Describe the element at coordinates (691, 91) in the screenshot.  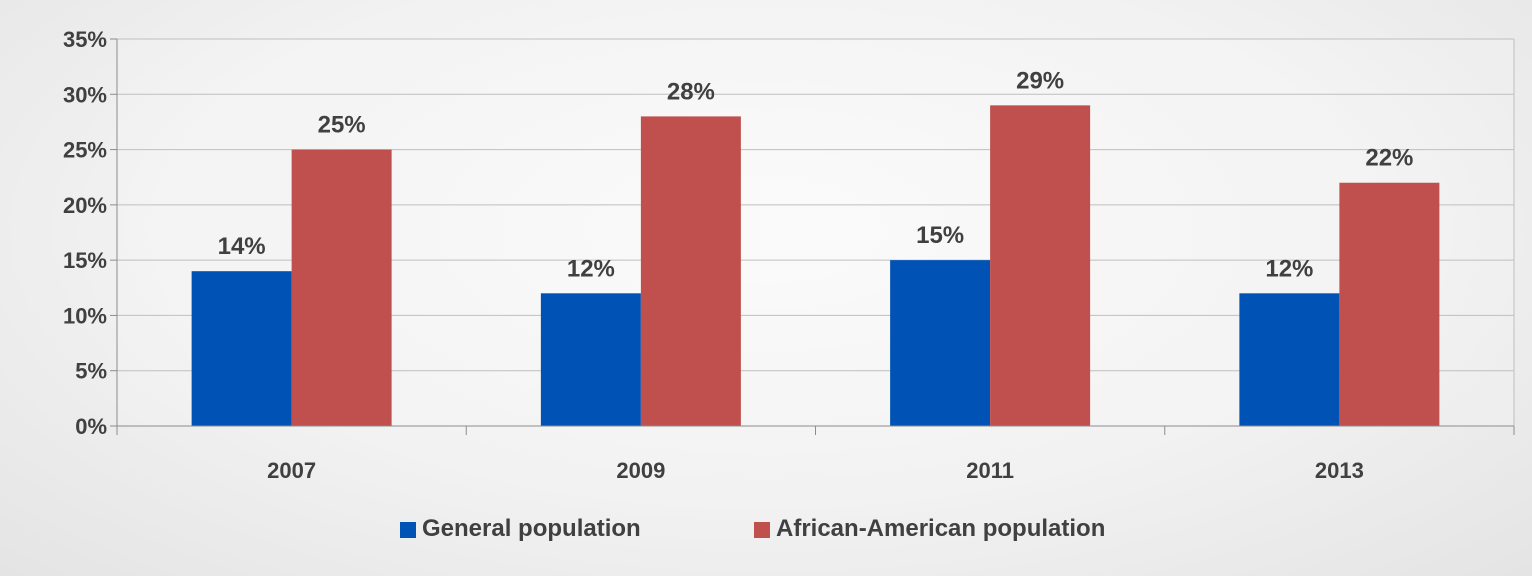
I see `data-label: 28%` at that location.